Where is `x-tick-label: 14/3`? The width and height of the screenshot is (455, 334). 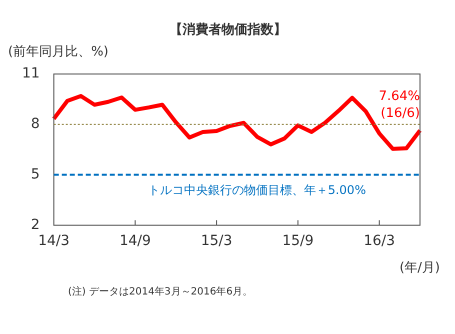 x-tick-label: 14/3 is located at coordinates (54, 241).